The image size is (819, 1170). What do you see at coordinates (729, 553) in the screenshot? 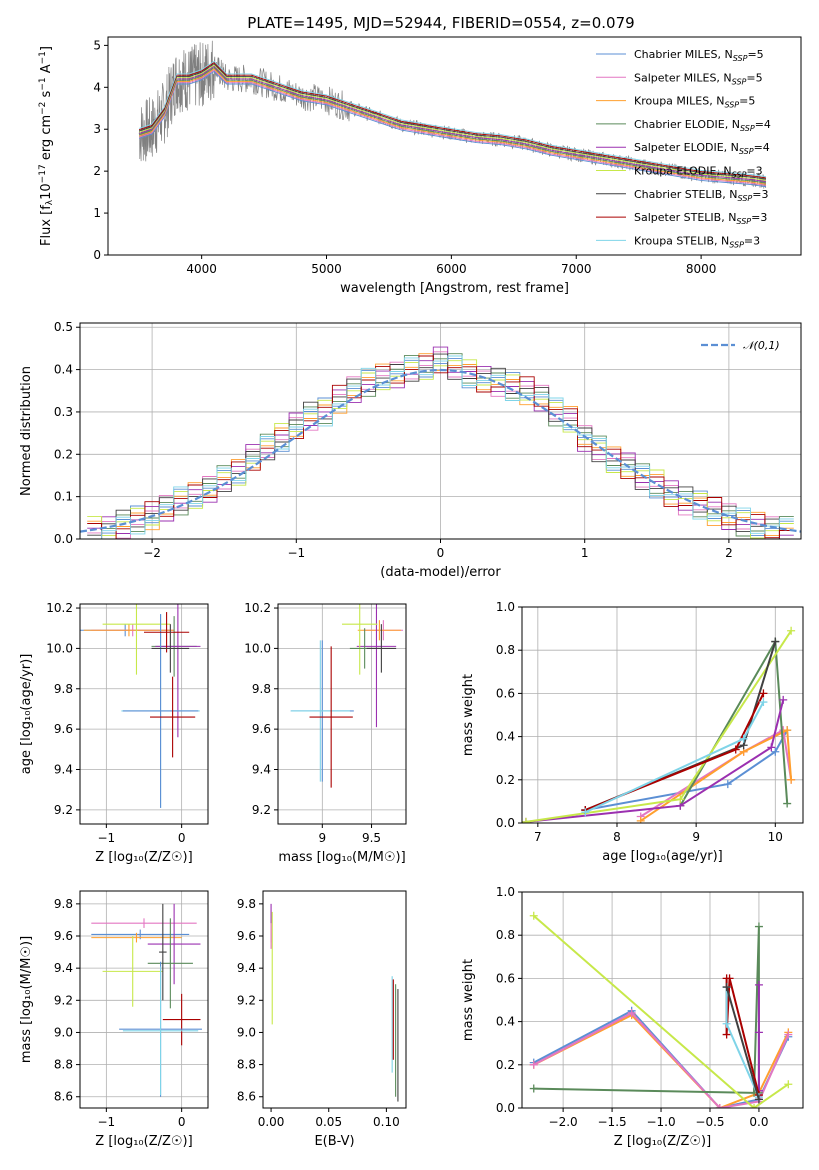
I see `x-tick-label: 2` at bounding box center [729, 553].